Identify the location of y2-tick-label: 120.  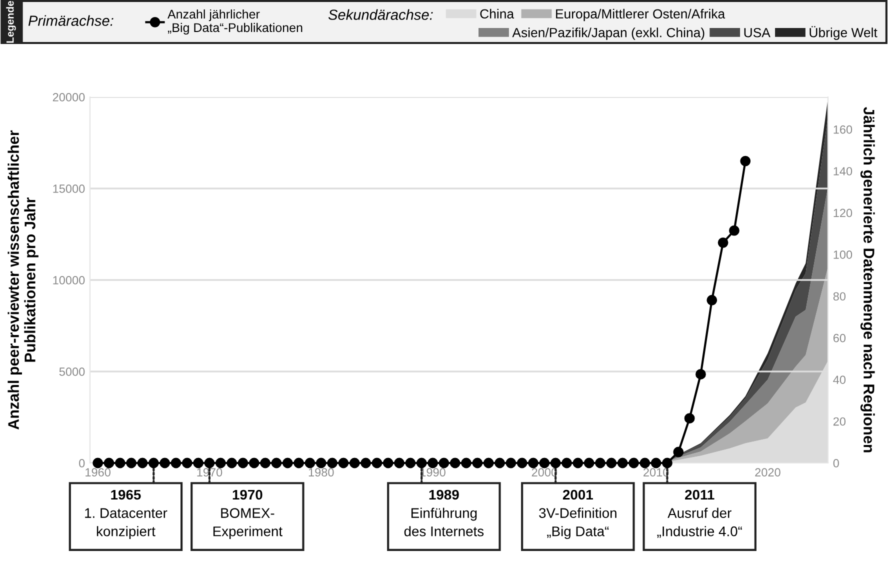
(843, 213).